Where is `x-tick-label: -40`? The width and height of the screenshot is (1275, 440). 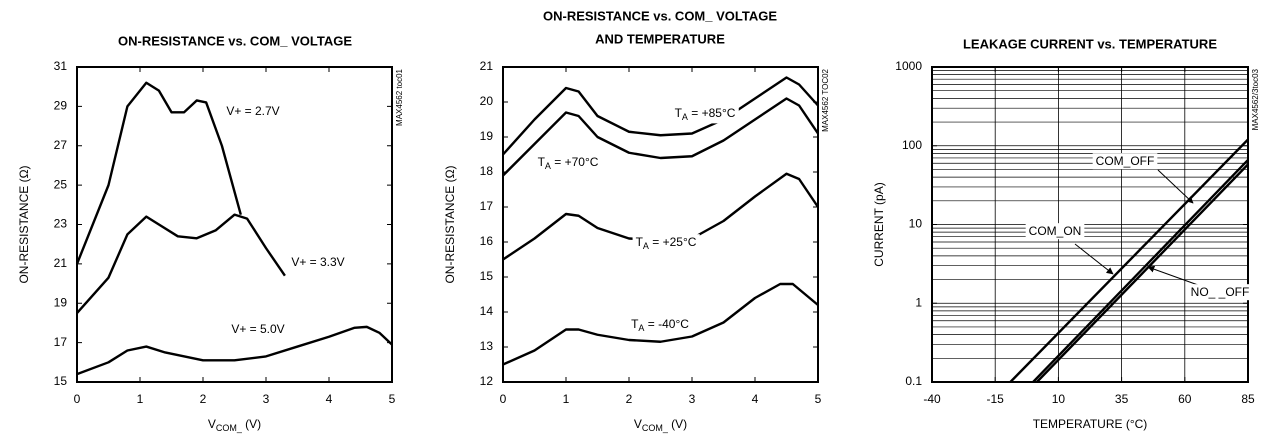
x-tick-label: -40 is located at coordinates (932, 399).